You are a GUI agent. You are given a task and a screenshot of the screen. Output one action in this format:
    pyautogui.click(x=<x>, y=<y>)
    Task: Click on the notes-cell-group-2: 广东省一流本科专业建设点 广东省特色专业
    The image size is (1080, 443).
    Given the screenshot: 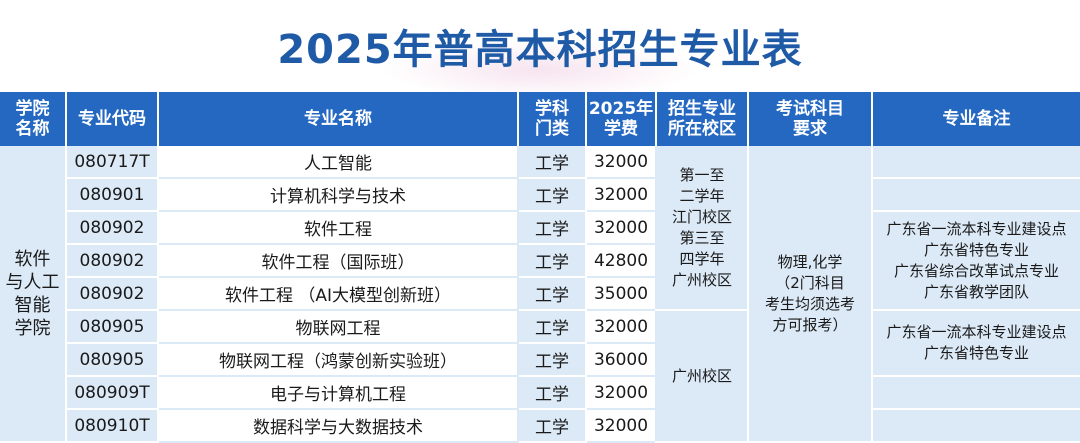 What is the action you would take?
    pyautogui.click(x=976, y=343)
    